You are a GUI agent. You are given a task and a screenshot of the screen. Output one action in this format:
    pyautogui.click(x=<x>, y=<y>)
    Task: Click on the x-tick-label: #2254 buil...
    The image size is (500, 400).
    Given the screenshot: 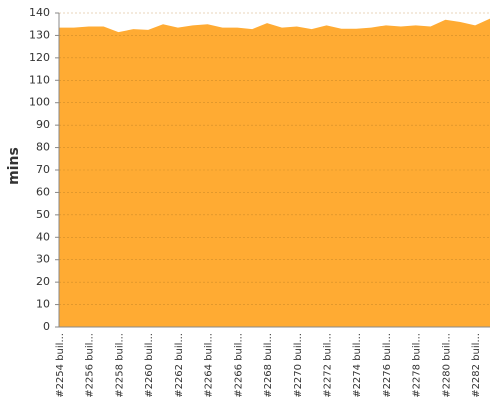 What is the action you would take?
    pyautogui.click(x=60, y=365)
    